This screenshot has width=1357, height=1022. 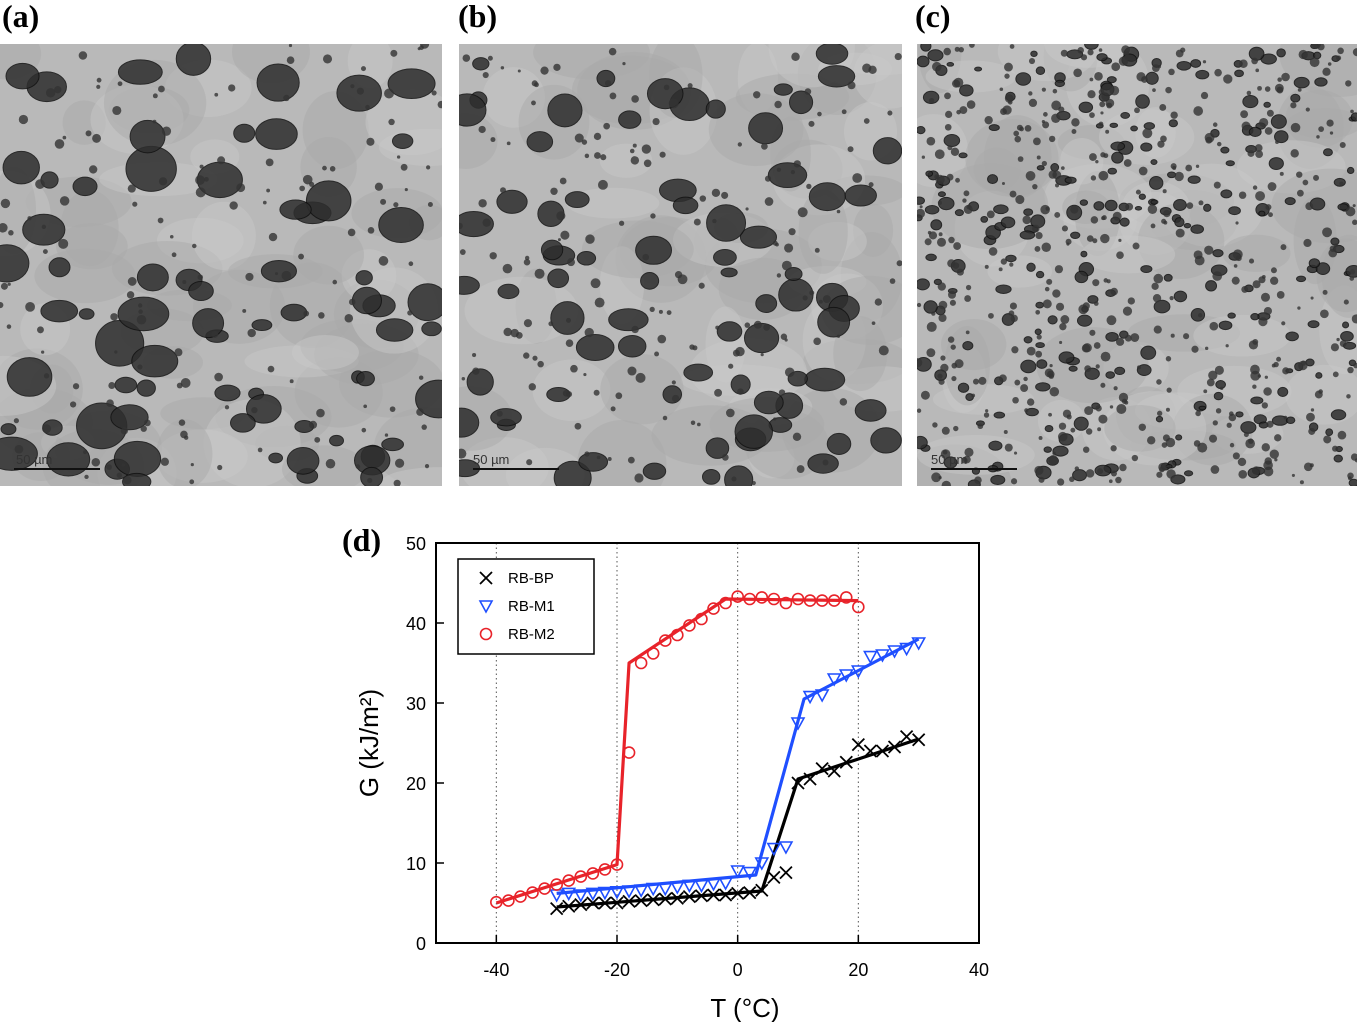 What do you see at coordinates (665, 899) in the screenshot?
I see `data-point-rb-bp` at bounding box center [665, 899].